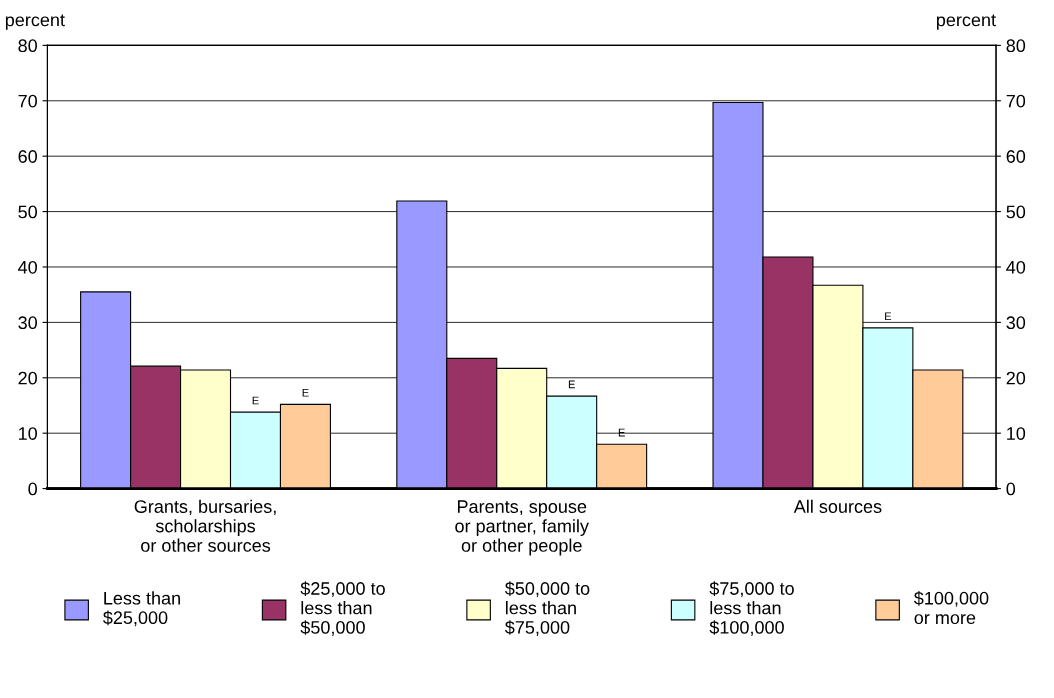  I want to click on y-tick-label: 0, so click(32, 489).